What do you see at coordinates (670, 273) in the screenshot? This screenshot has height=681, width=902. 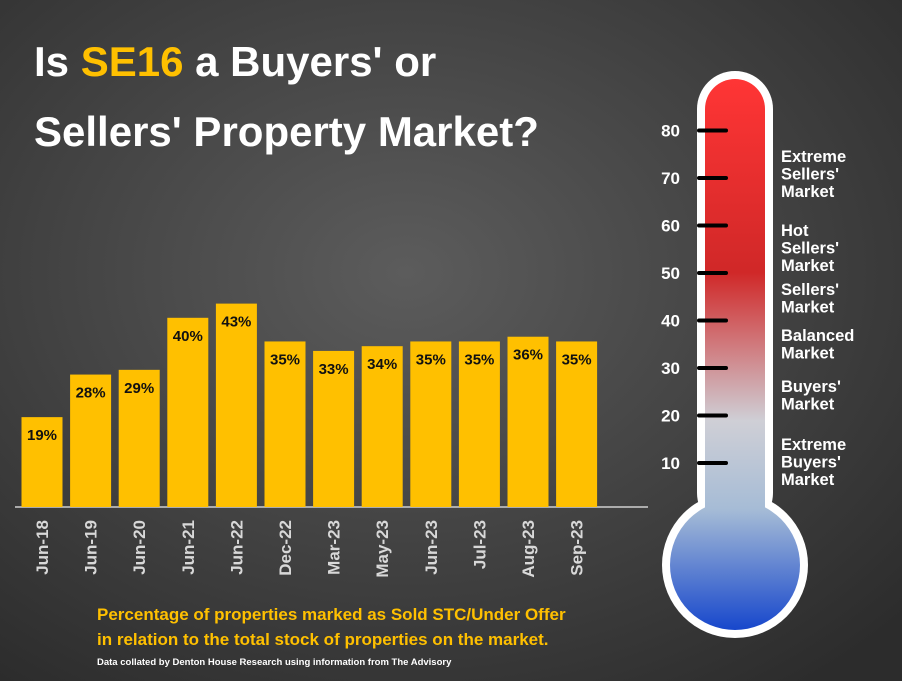 I see `tick-label: 50` at bounding box center [670, 273].